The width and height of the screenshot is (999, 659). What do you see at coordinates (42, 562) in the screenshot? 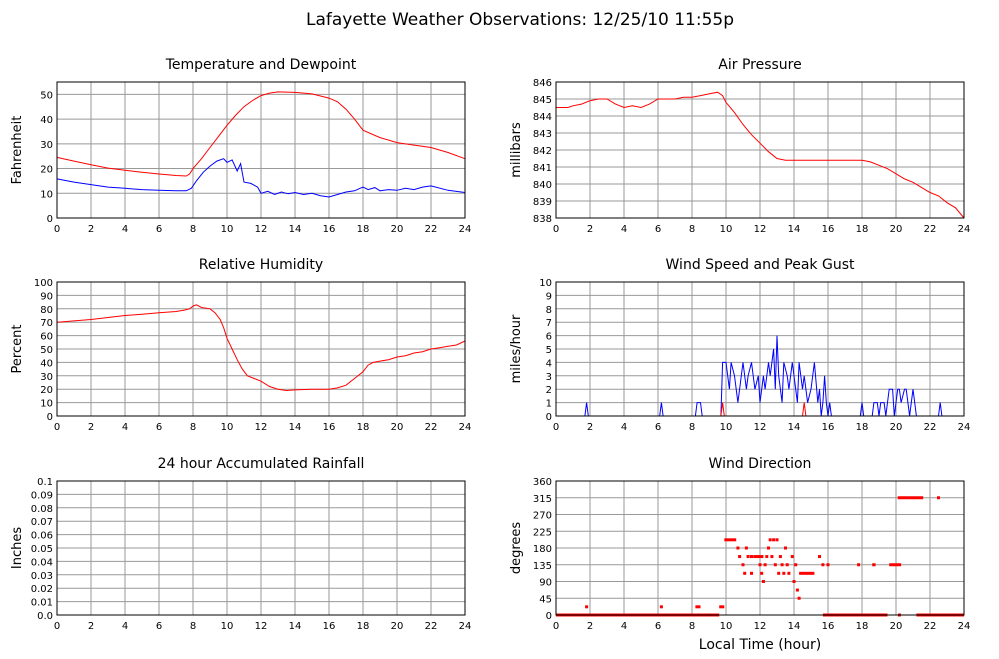
I see `y-tick-label: 0.04` at bounding box center [42, 562].